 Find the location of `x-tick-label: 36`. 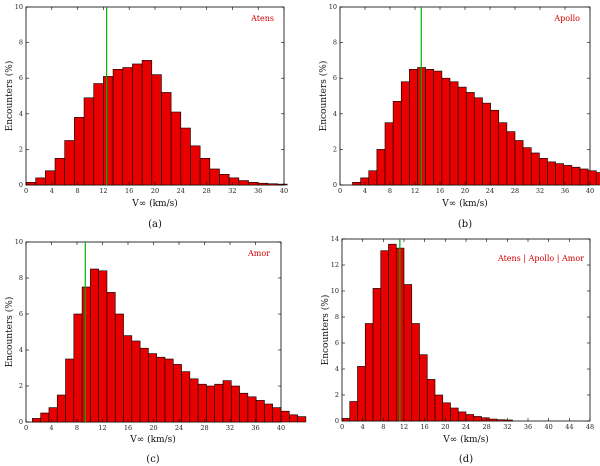

x-tick-label: 36 is located at coordinates (565, 191).